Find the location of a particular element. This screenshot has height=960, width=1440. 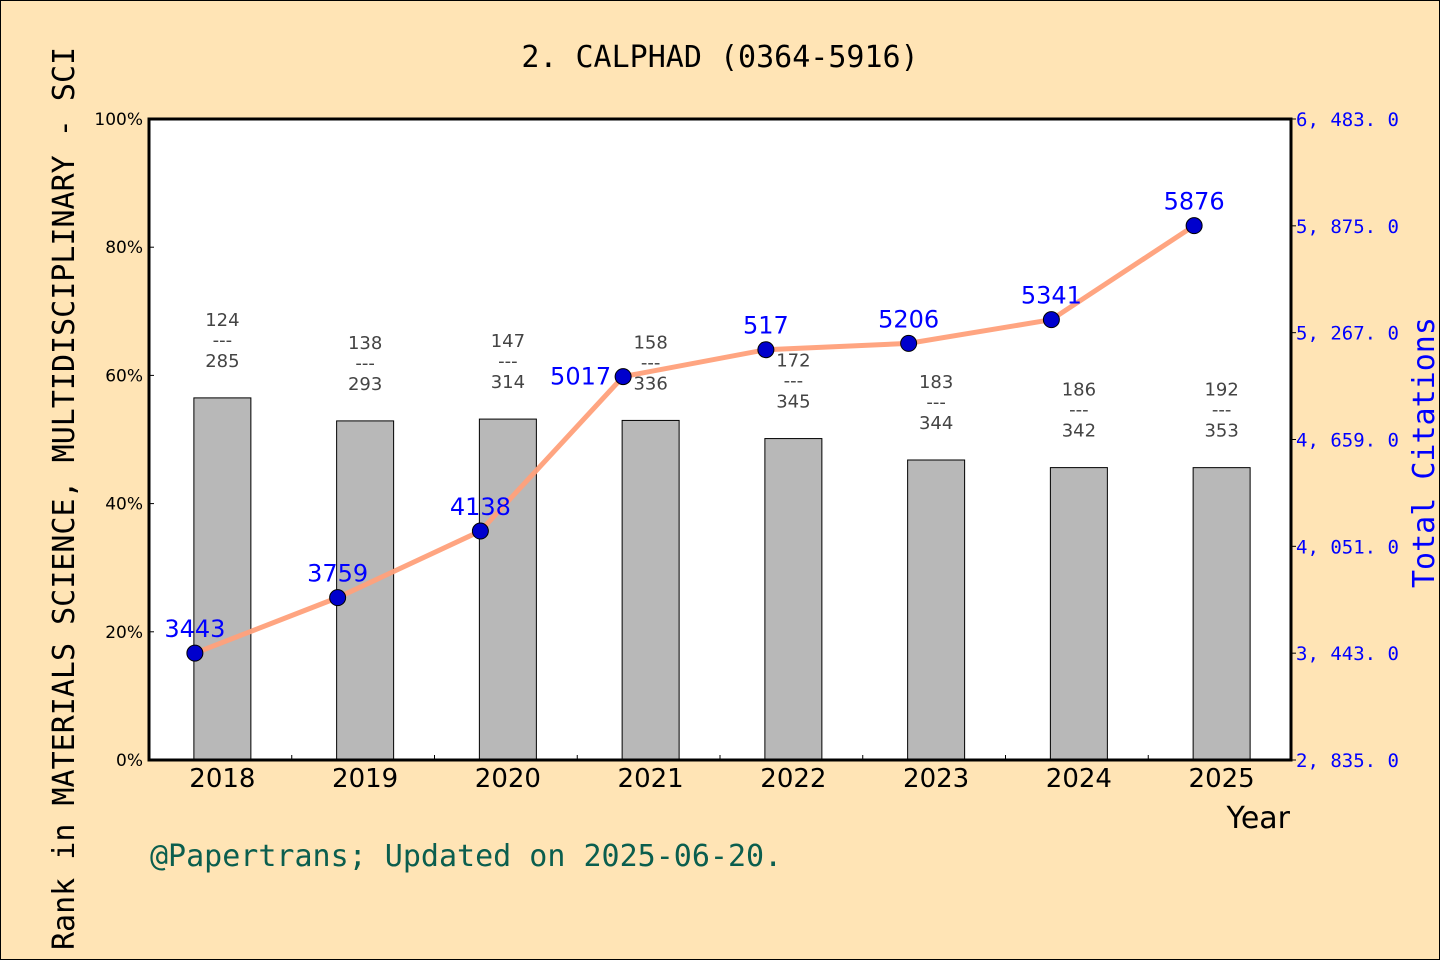

total-label: 336 is located at coordinates (650, 383).